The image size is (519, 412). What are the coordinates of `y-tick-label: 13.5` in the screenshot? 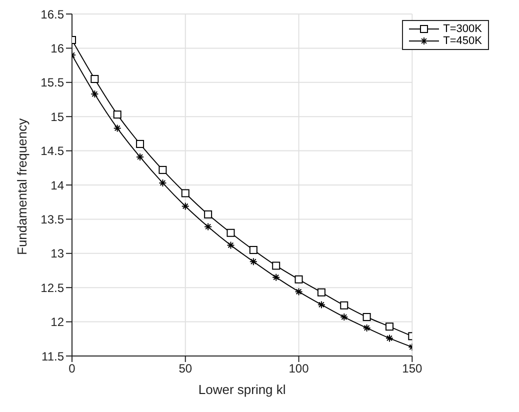 It's located at (52, 219).